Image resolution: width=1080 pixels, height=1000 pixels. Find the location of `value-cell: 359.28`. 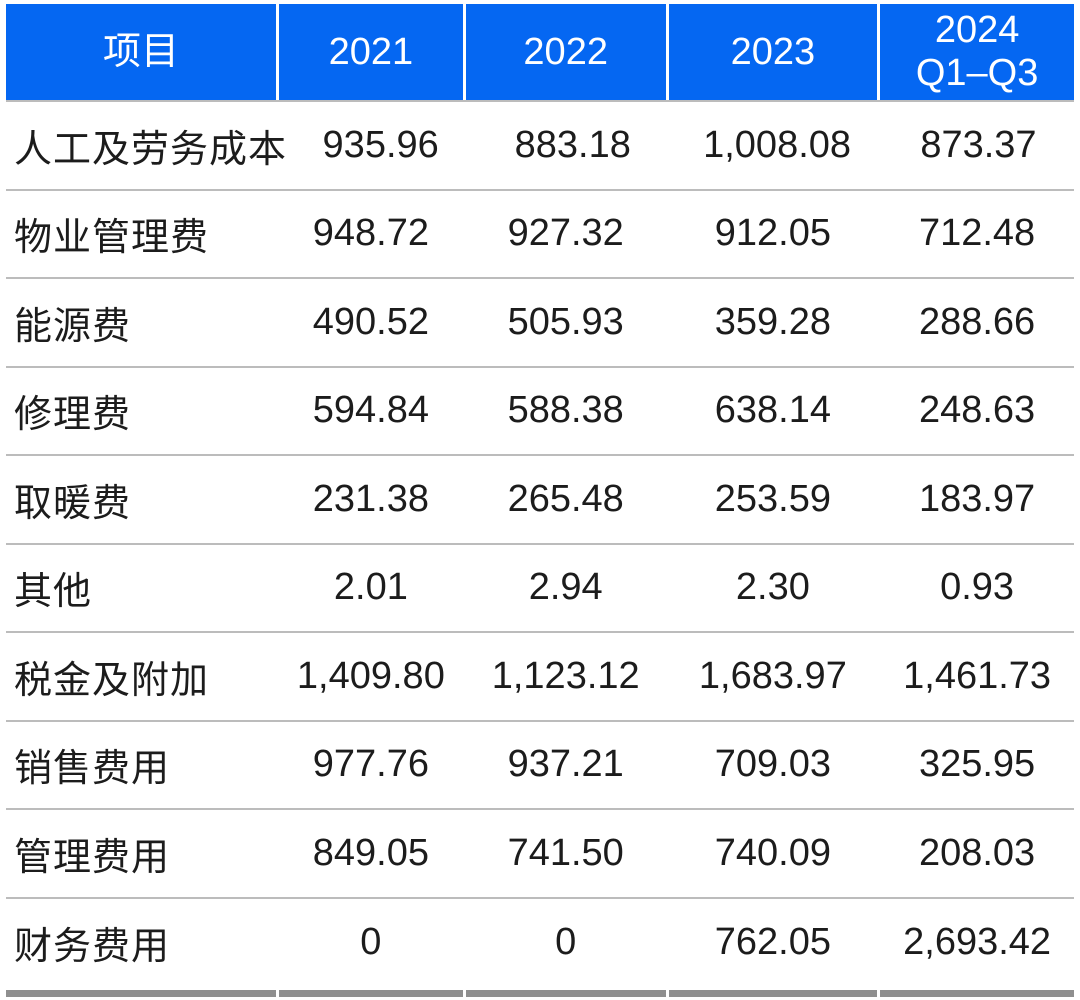

value-cell: 359.28 is located at coordinates (772, 321).